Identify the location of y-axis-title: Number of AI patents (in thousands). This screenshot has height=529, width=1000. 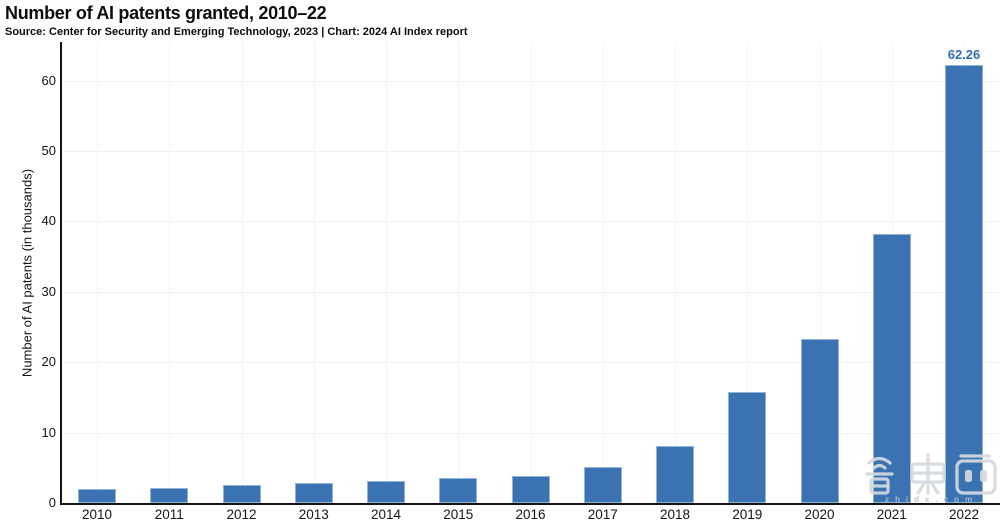
(27, 273).